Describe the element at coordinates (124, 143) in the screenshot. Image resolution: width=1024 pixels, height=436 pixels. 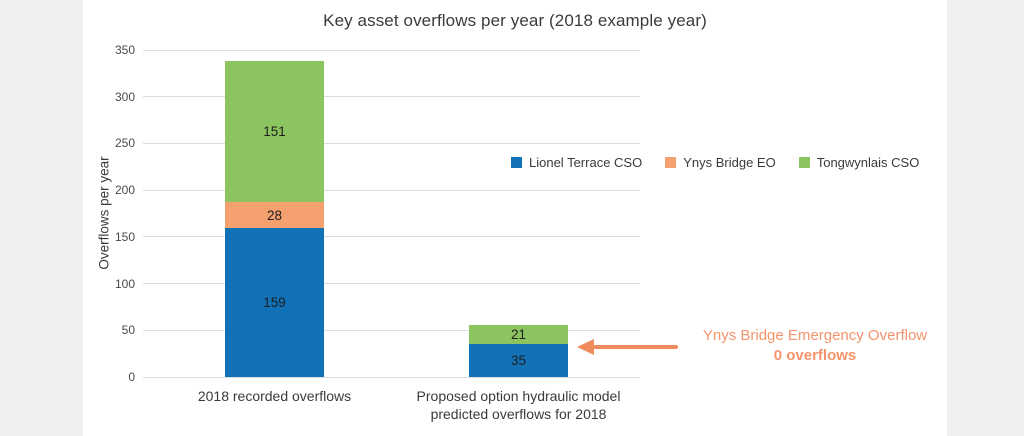
I see `y-tick-label: 250` at that location.